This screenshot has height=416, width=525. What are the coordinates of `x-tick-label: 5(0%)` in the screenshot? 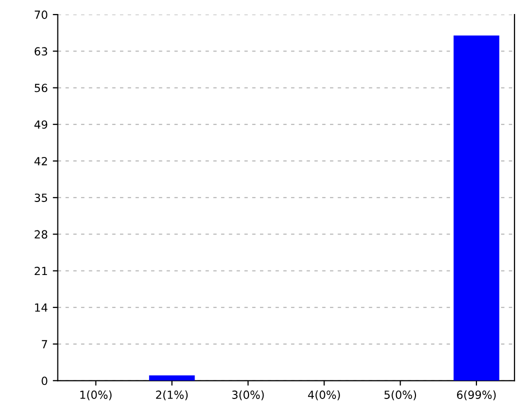 It's located at (400, 395).